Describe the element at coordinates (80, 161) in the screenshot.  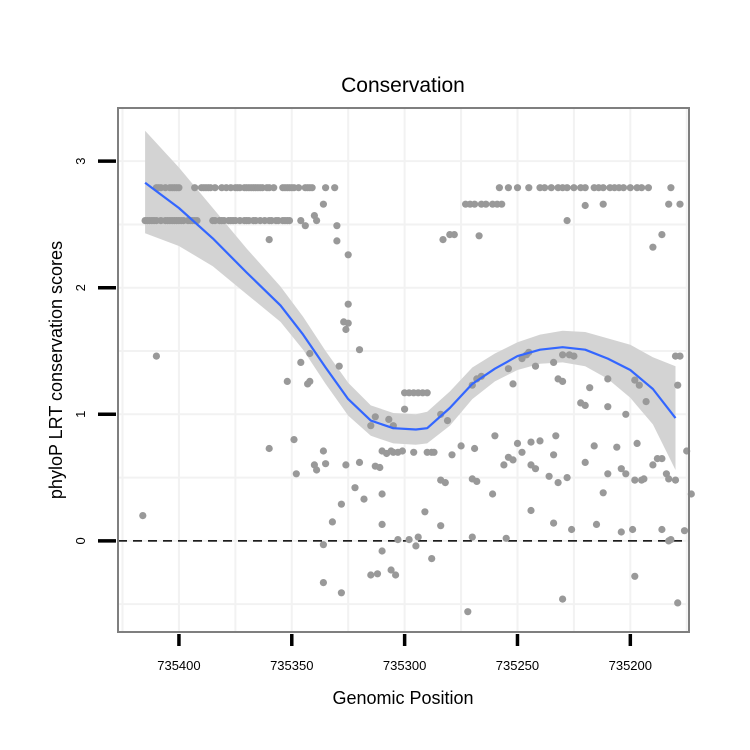
I see `y-tick-label: 3` at that location.